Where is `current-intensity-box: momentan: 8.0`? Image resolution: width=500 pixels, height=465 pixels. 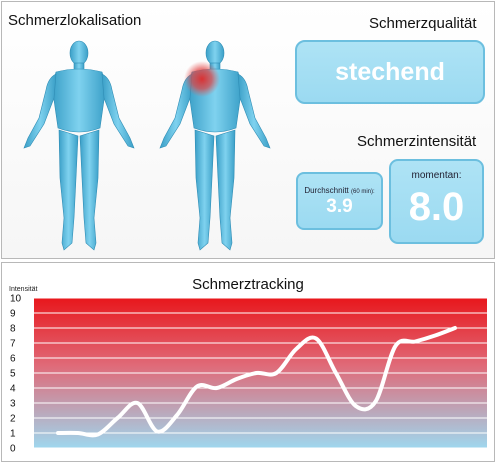 current-intensity-box: momentan: 8.0 is located at coordinates (436, 201).